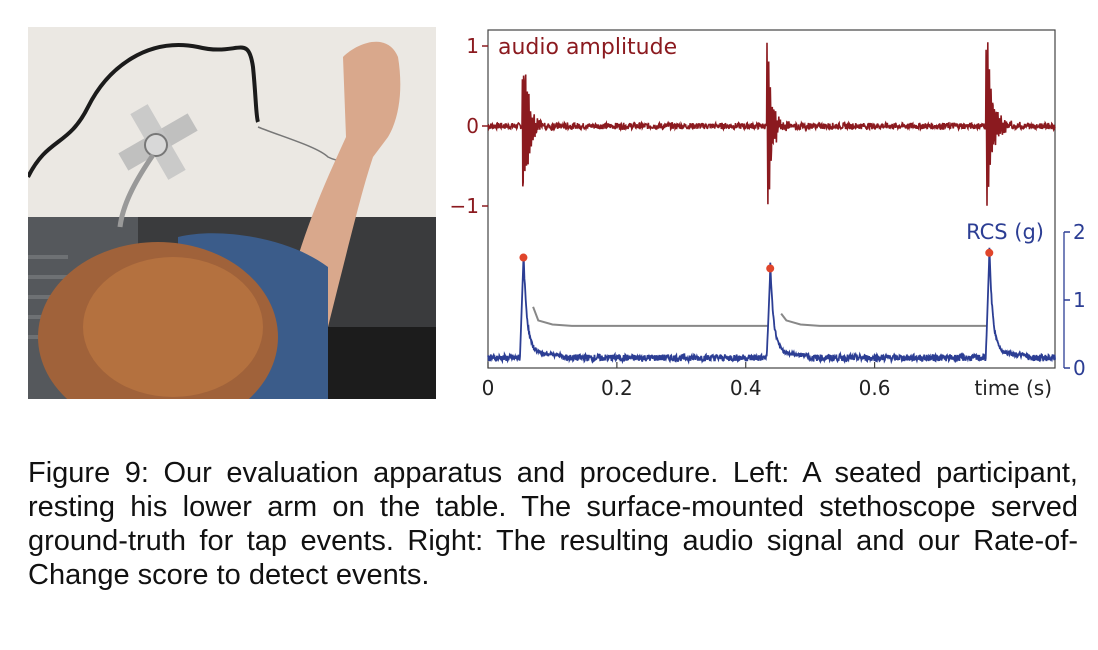  What do you see at coordinates (472, 126) in the screenshot?
I see `audio-tick-label: 0` at bounding box center [472, 126].